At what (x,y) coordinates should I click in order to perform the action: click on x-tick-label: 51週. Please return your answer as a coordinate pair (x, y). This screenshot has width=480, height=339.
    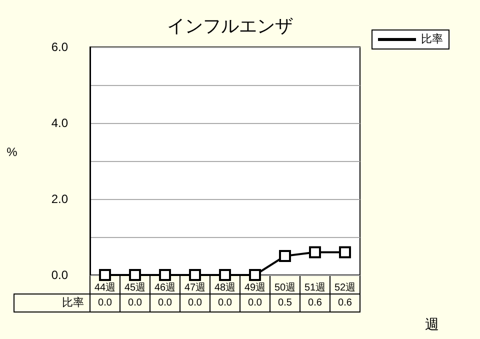
    Looking at the image, I should click on (315, 288).